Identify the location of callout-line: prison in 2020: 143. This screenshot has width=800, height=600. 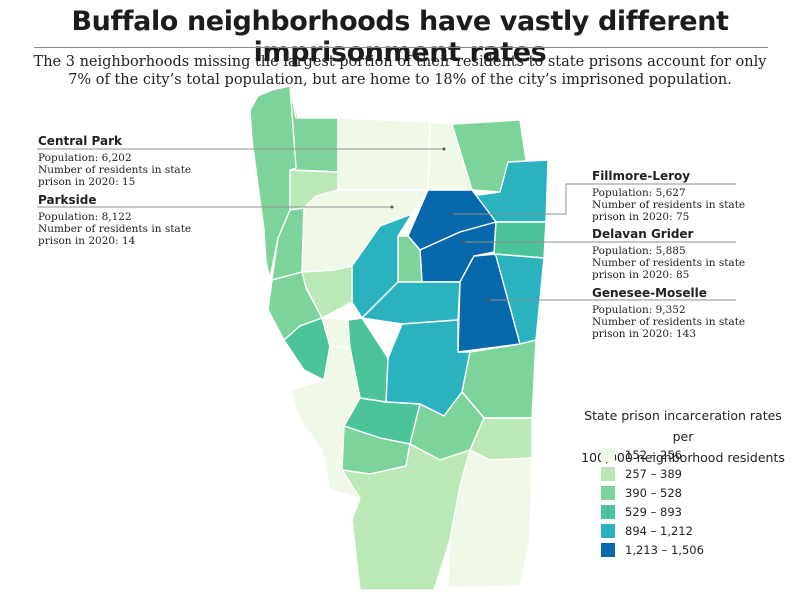
(644, 334).